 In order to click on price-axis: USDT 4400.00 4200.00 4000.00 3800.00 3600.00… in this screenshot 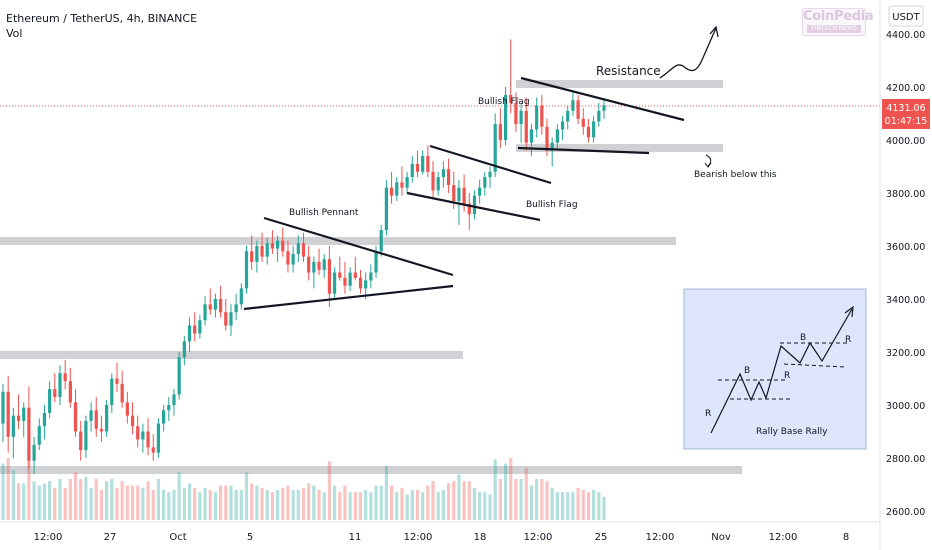, I will do `click(904, 275)`.